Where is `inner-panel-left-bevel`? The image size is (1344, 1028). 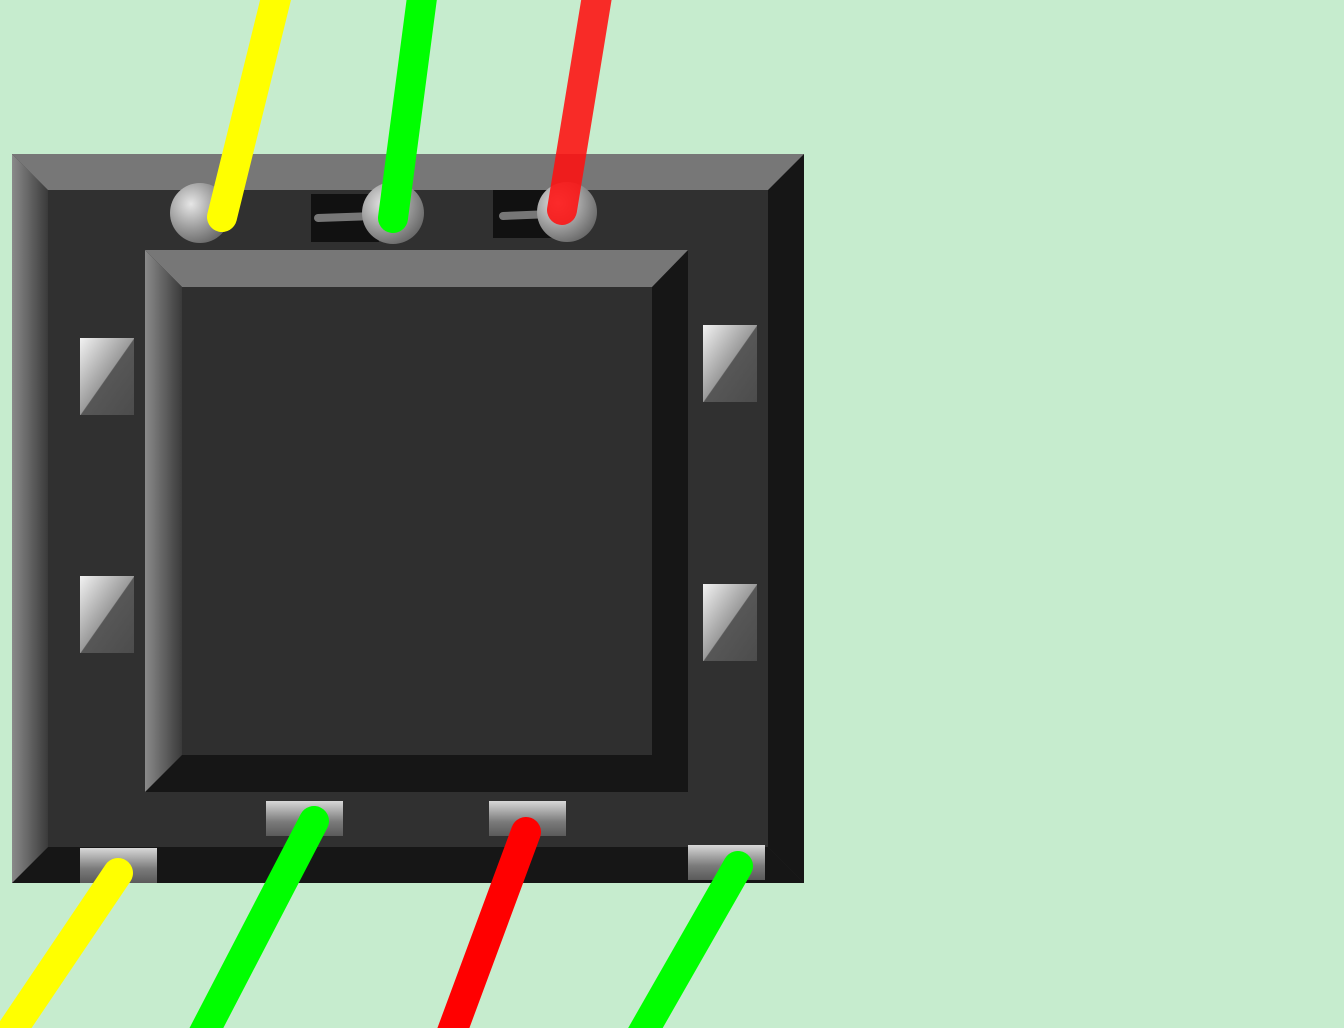
inner-panel-left-bevel is located at coordinates (163, 521).